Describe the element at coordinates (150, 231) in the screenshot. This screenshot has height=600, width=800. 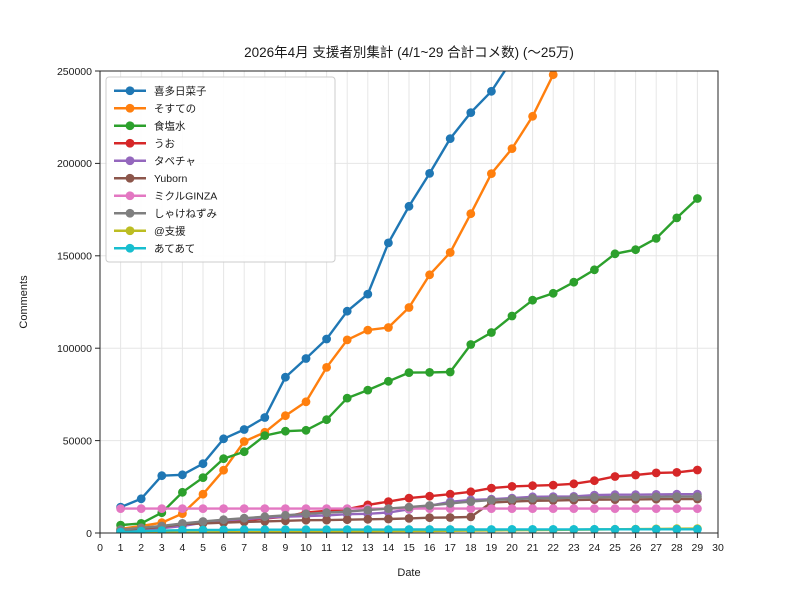
I see `legend-item-8: @支援` at that location.